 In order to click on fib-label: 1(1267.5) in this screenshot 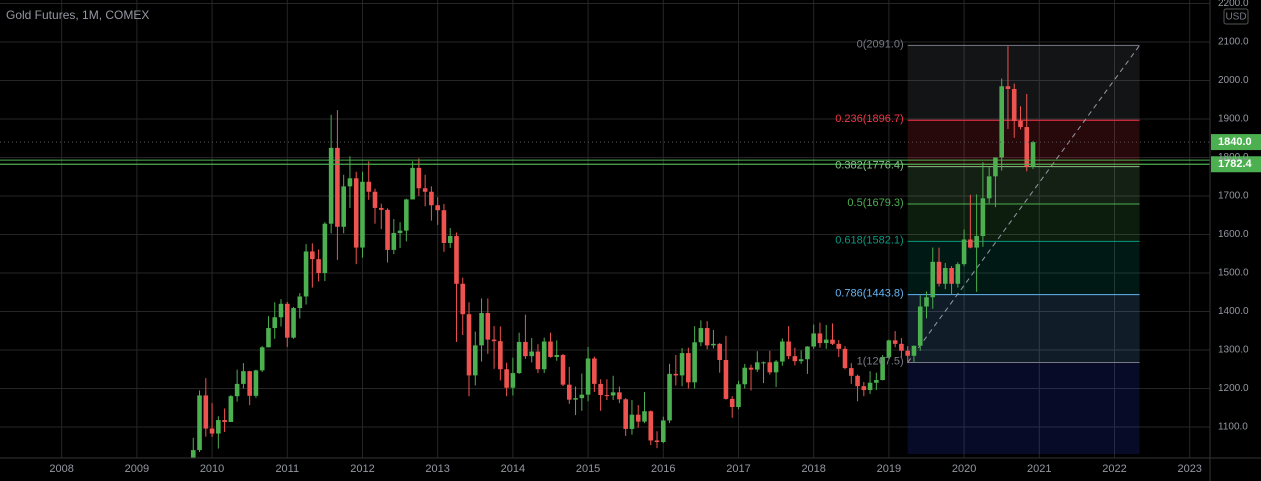, I will do `click(880, 361)`.